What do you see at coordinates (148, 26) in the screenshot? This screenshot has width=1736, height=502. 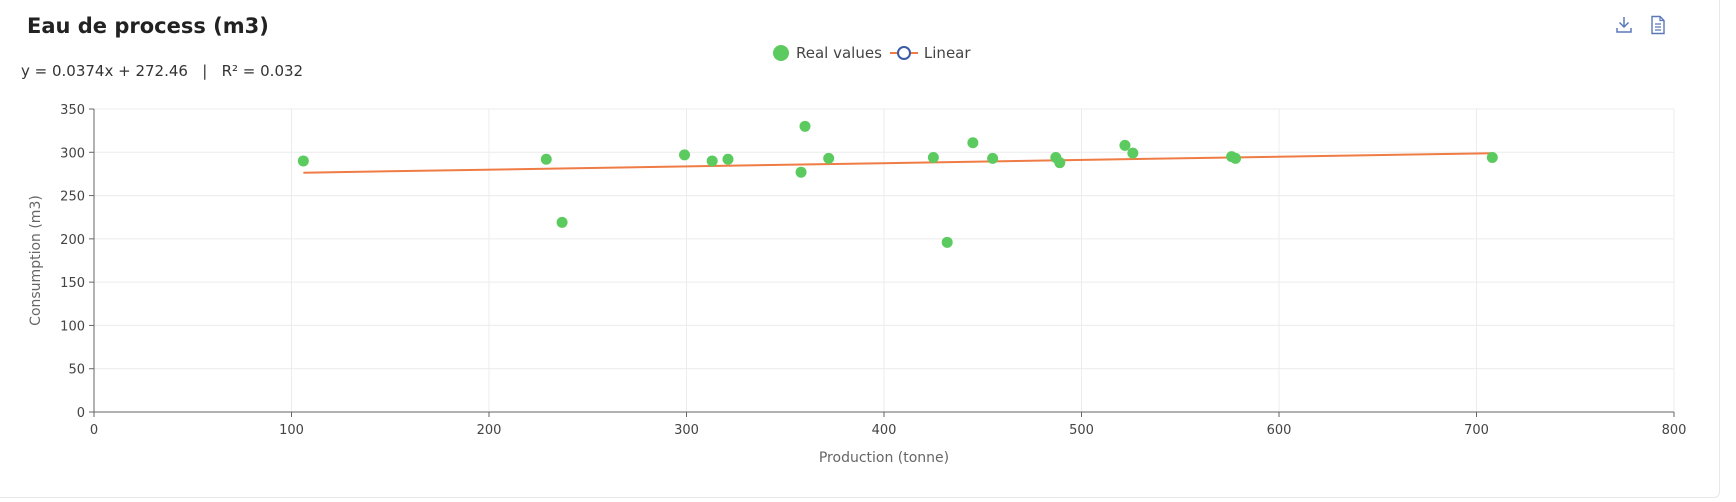 I see `chart-title: Eau de process (m3)` at bounding box center [148, 26].